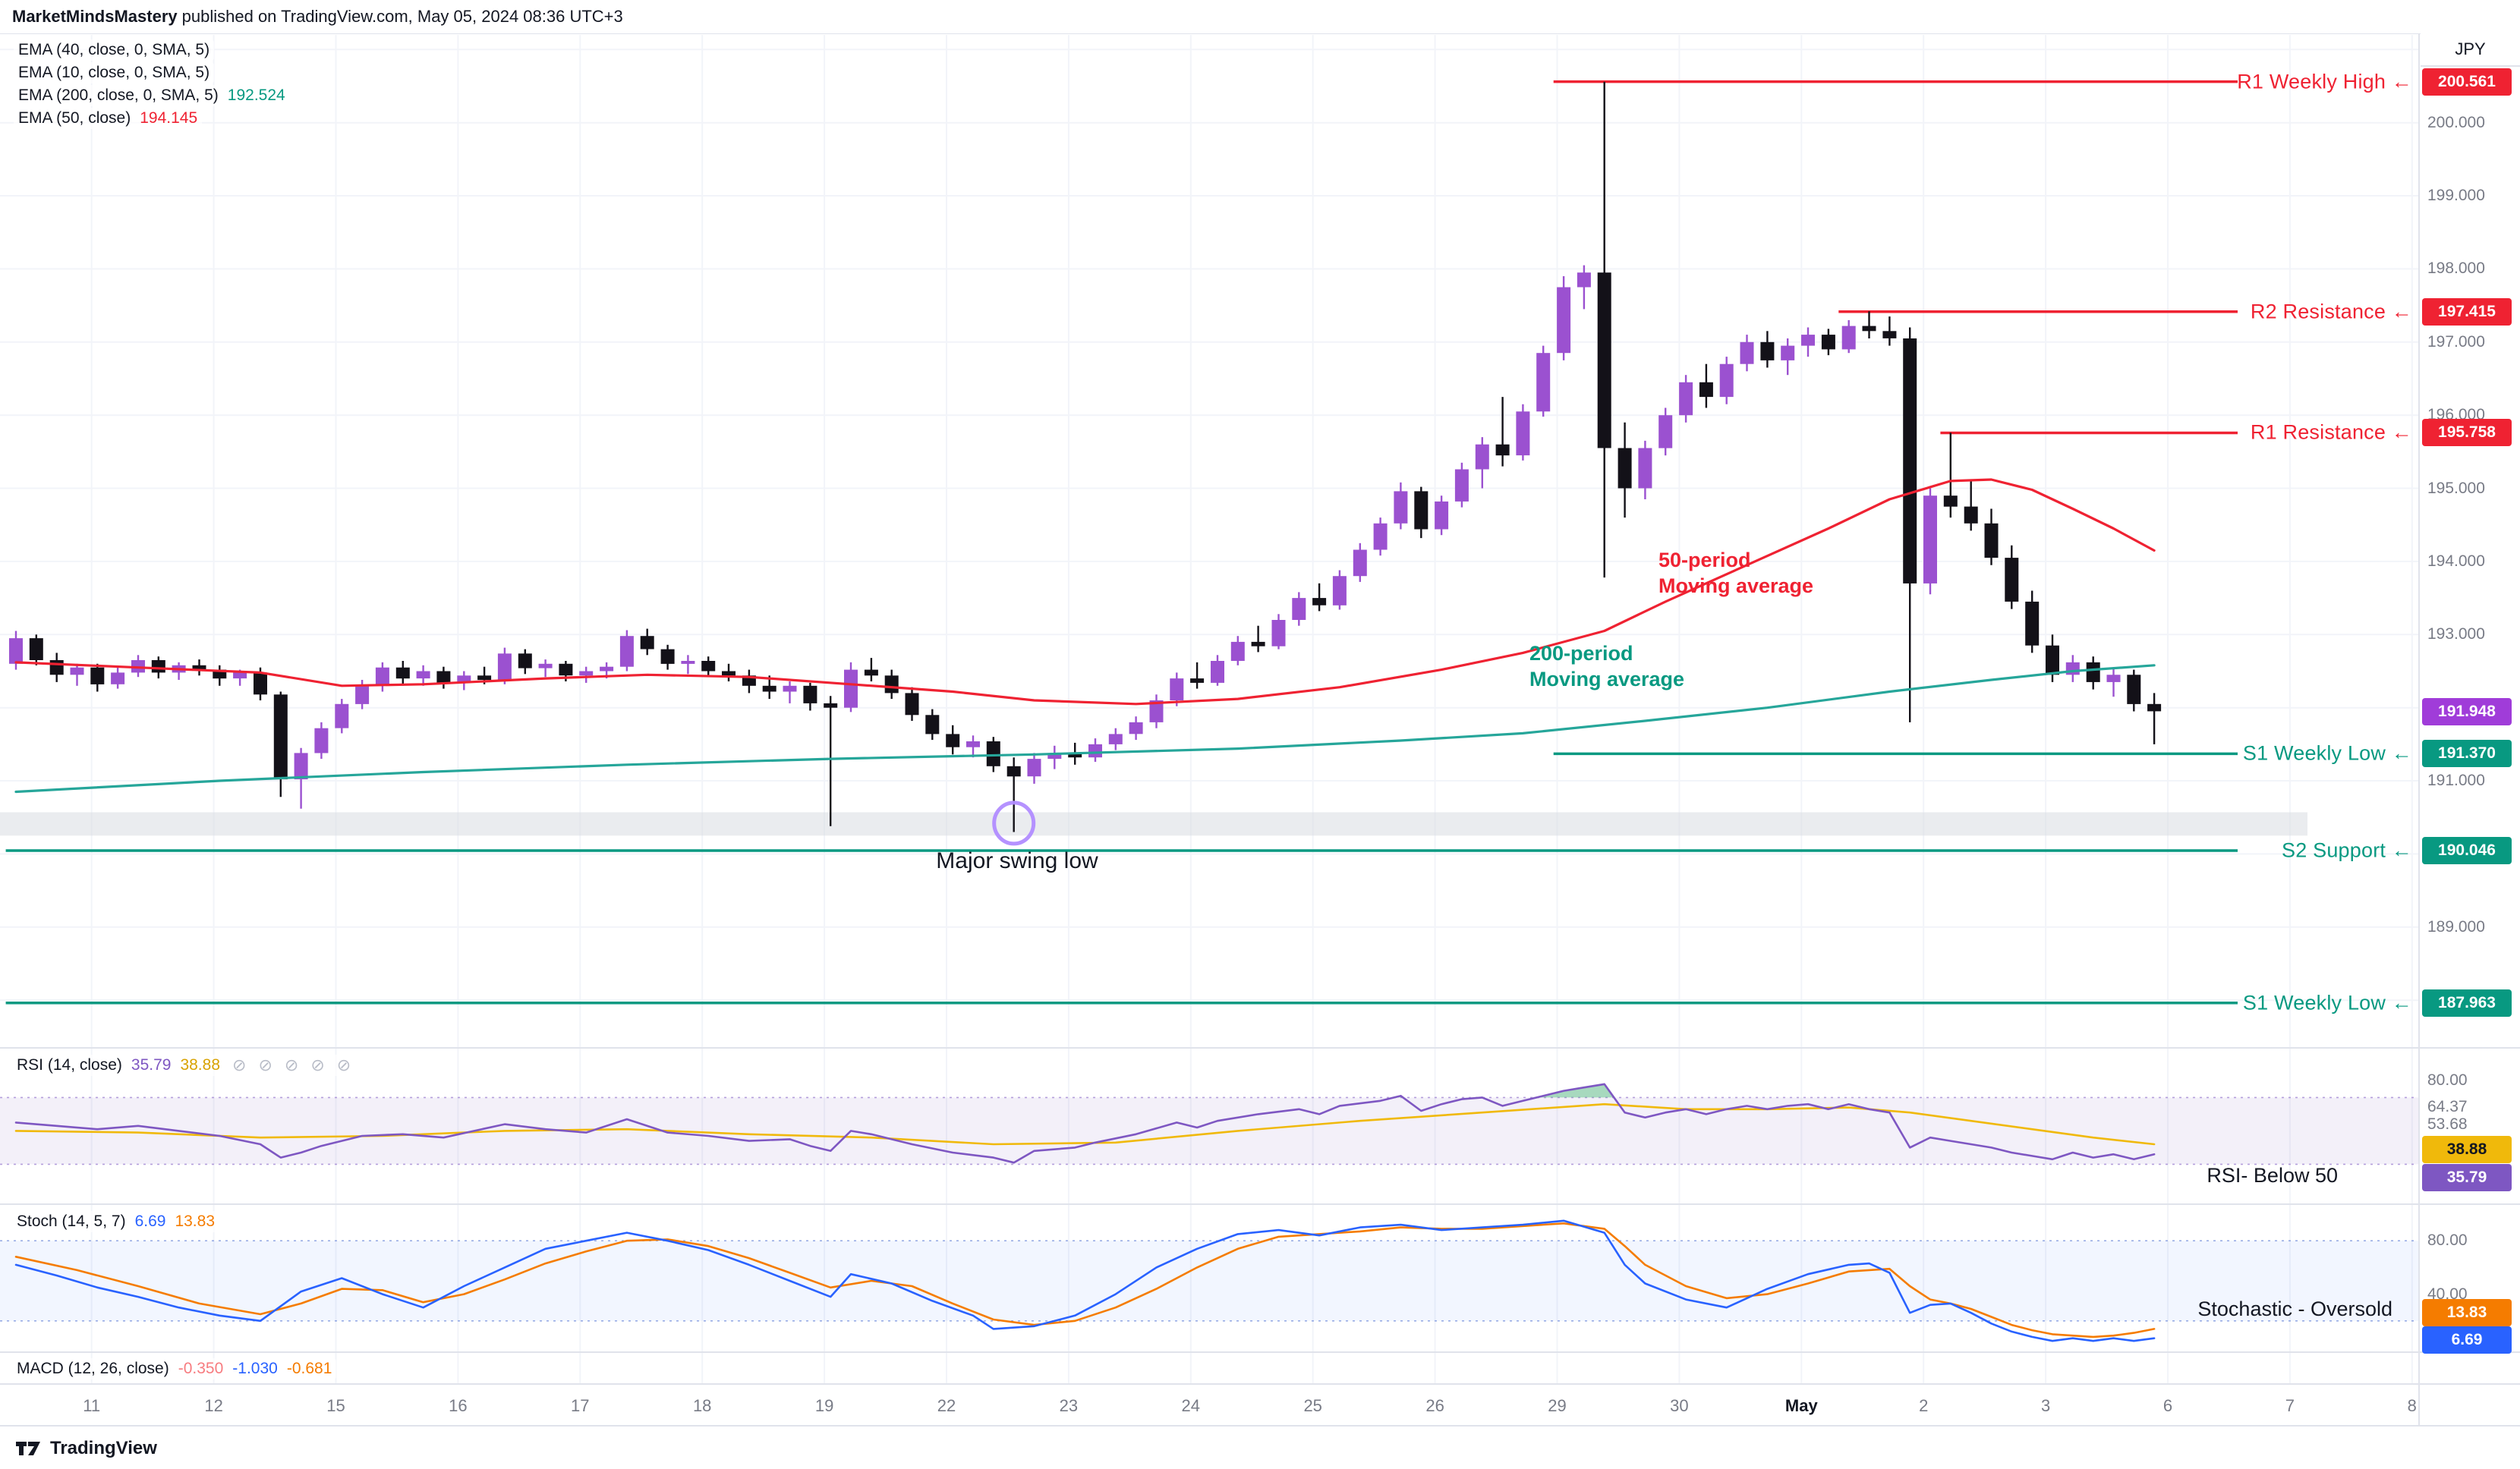 Image resolution: width=2520 pixels, height=1469 pixels. I want to click on legend-ema-10: EMA (10, close, 0, SMA, 5), so click(114, 72).